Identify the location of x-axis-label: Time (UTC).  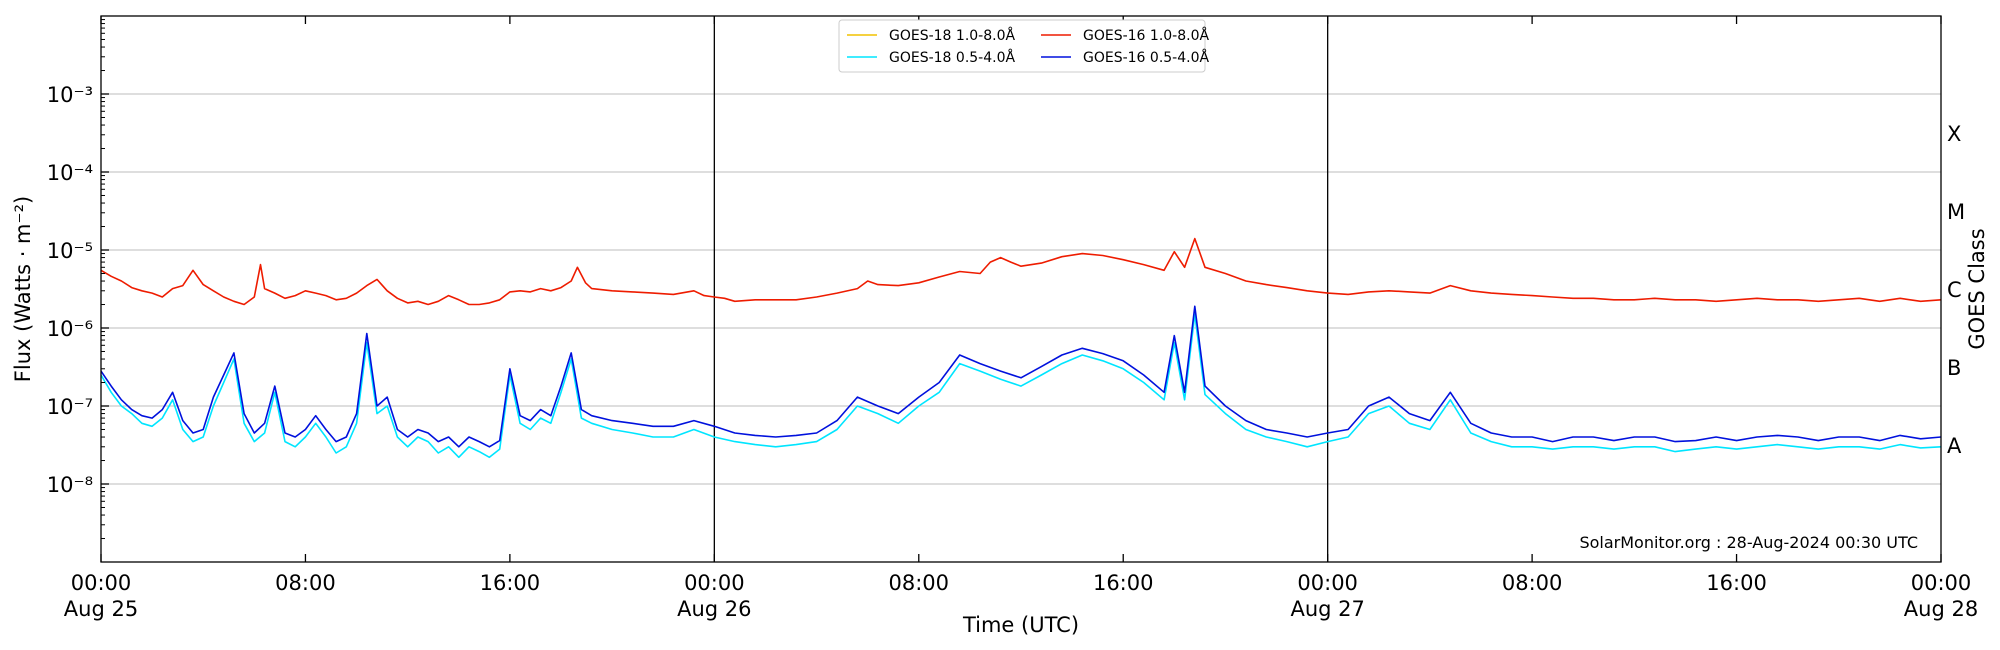
(1020, 625).